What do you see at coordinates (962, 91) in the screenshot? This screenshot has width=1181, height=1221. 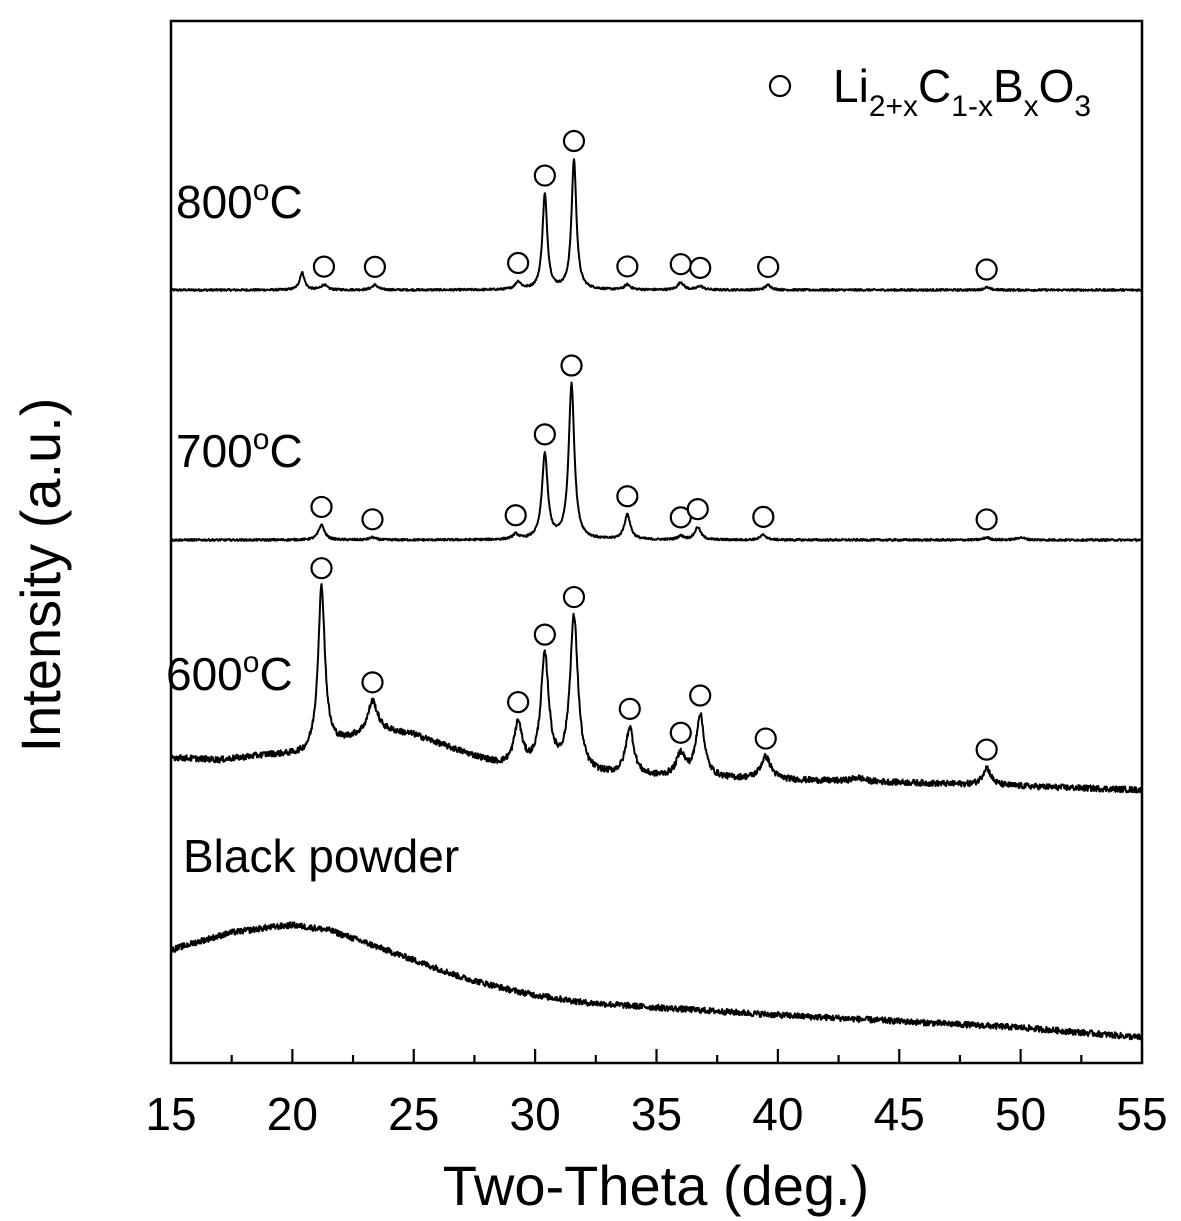 I see `legend-label: Li2+xC1-xBxO3` at bounding box center [962, 91].